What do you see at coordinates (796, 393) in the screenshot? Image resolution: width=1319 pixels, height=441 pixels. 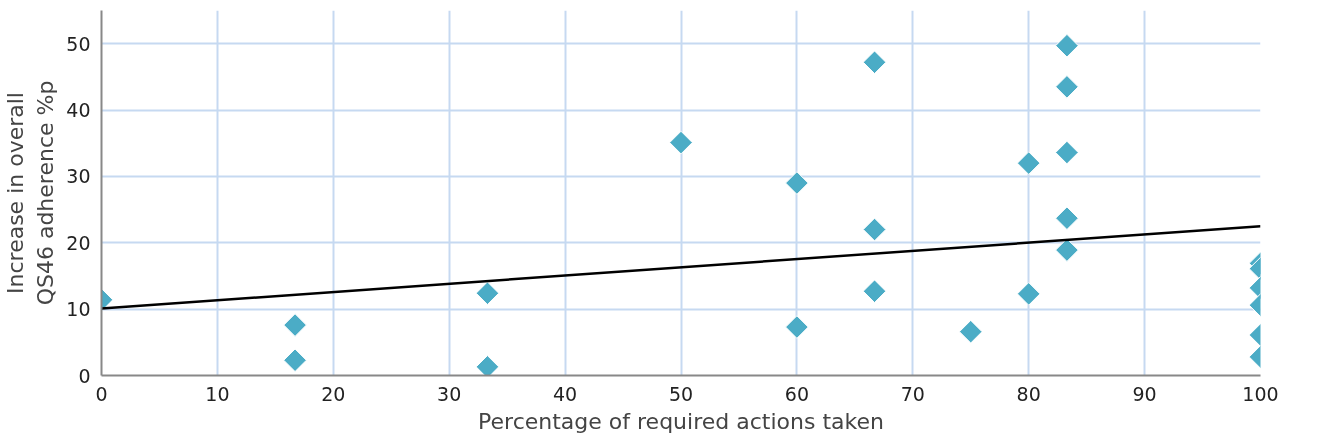 I see `x-tick-label: 60` at bounding box center [796, 393].